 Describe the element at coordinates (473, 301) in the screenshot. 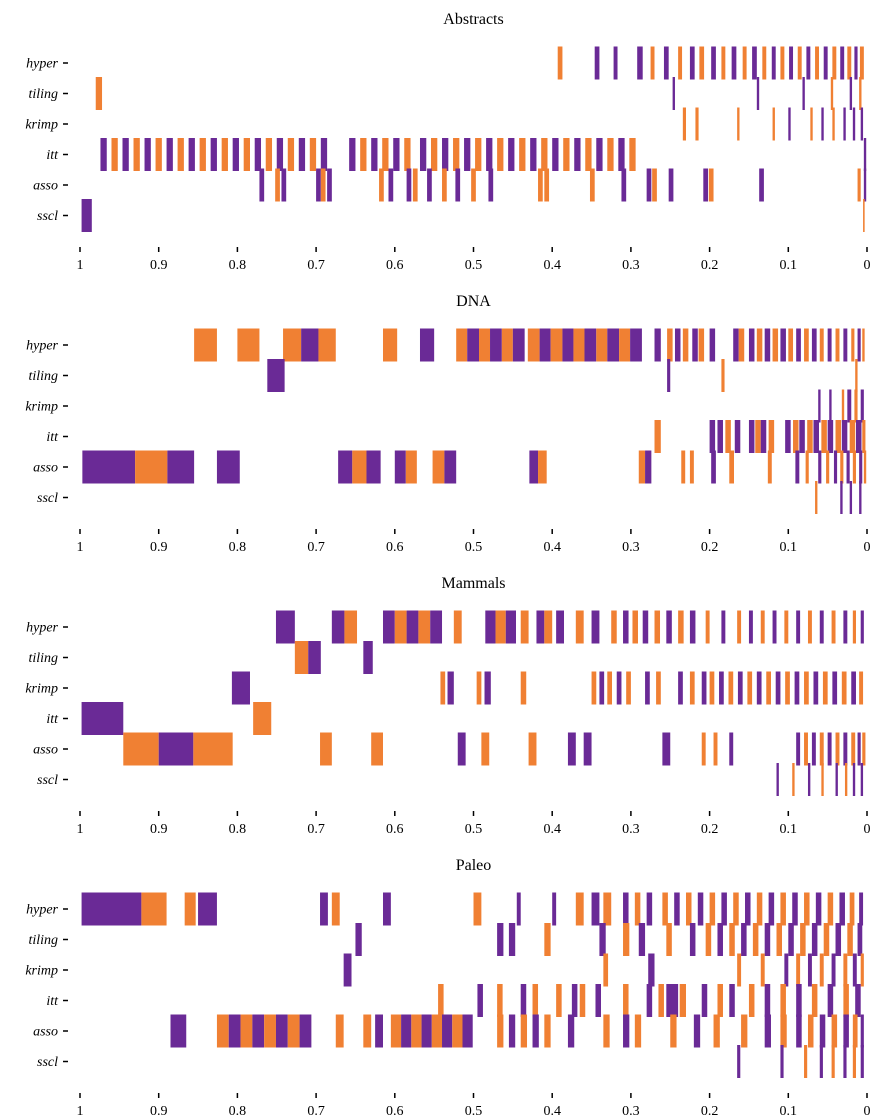

I see `chart-title: DNA` at that location.